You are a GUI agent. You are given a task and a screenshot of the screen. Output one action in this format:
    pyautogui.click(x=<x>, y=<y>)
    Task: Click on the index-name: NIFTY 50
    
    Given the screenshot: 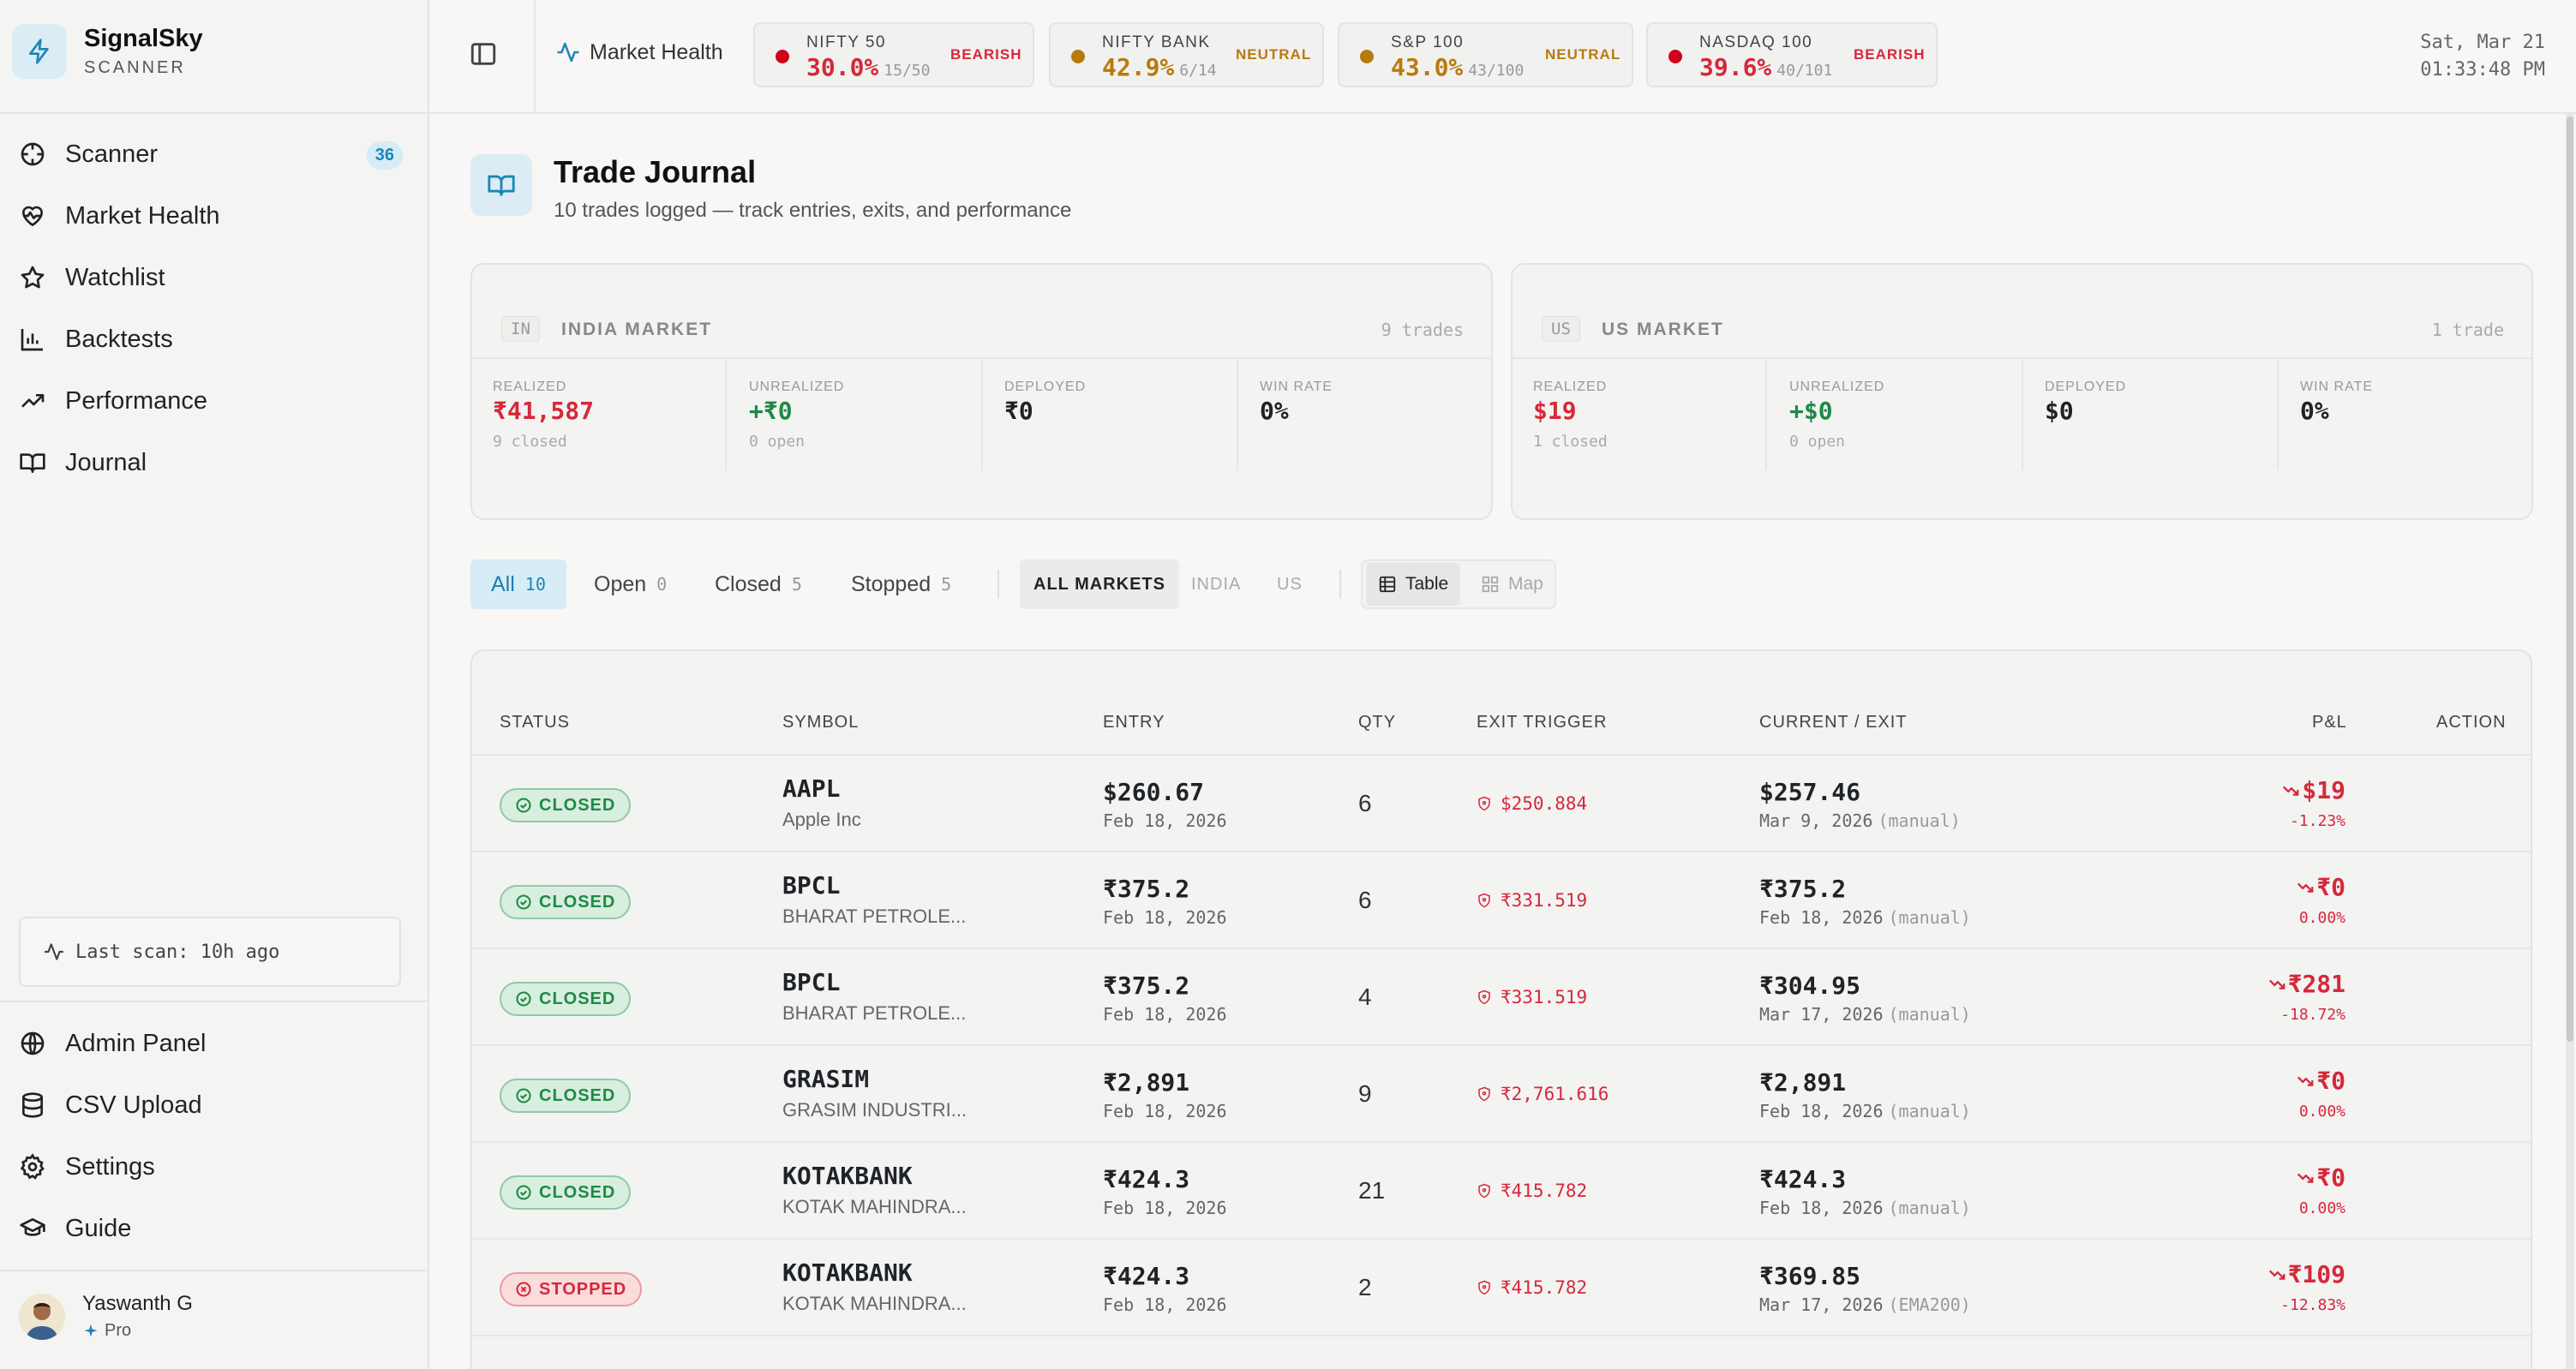 What is the action you would take?
    pyautogui.click(x=846, y=42)
    